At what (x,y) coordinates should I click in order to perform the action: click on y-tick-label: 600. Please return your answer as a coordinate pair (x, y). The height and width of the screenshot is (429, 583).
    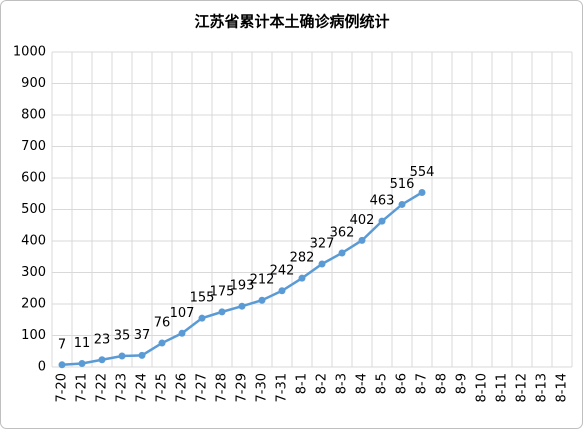
    Looking at the image, I should click on (33, 178).